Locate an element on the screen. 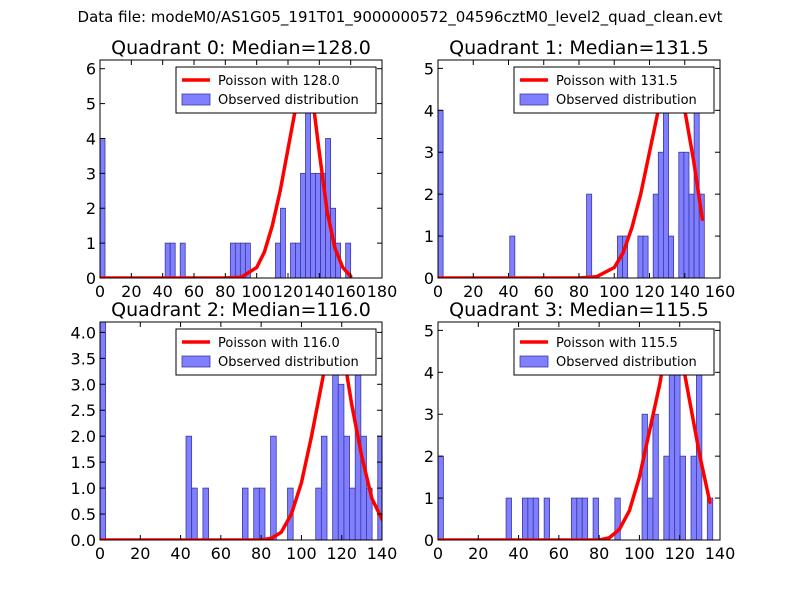  quadrant-2-y-tick-label: 4.0 is located at coordinates (83, 332).